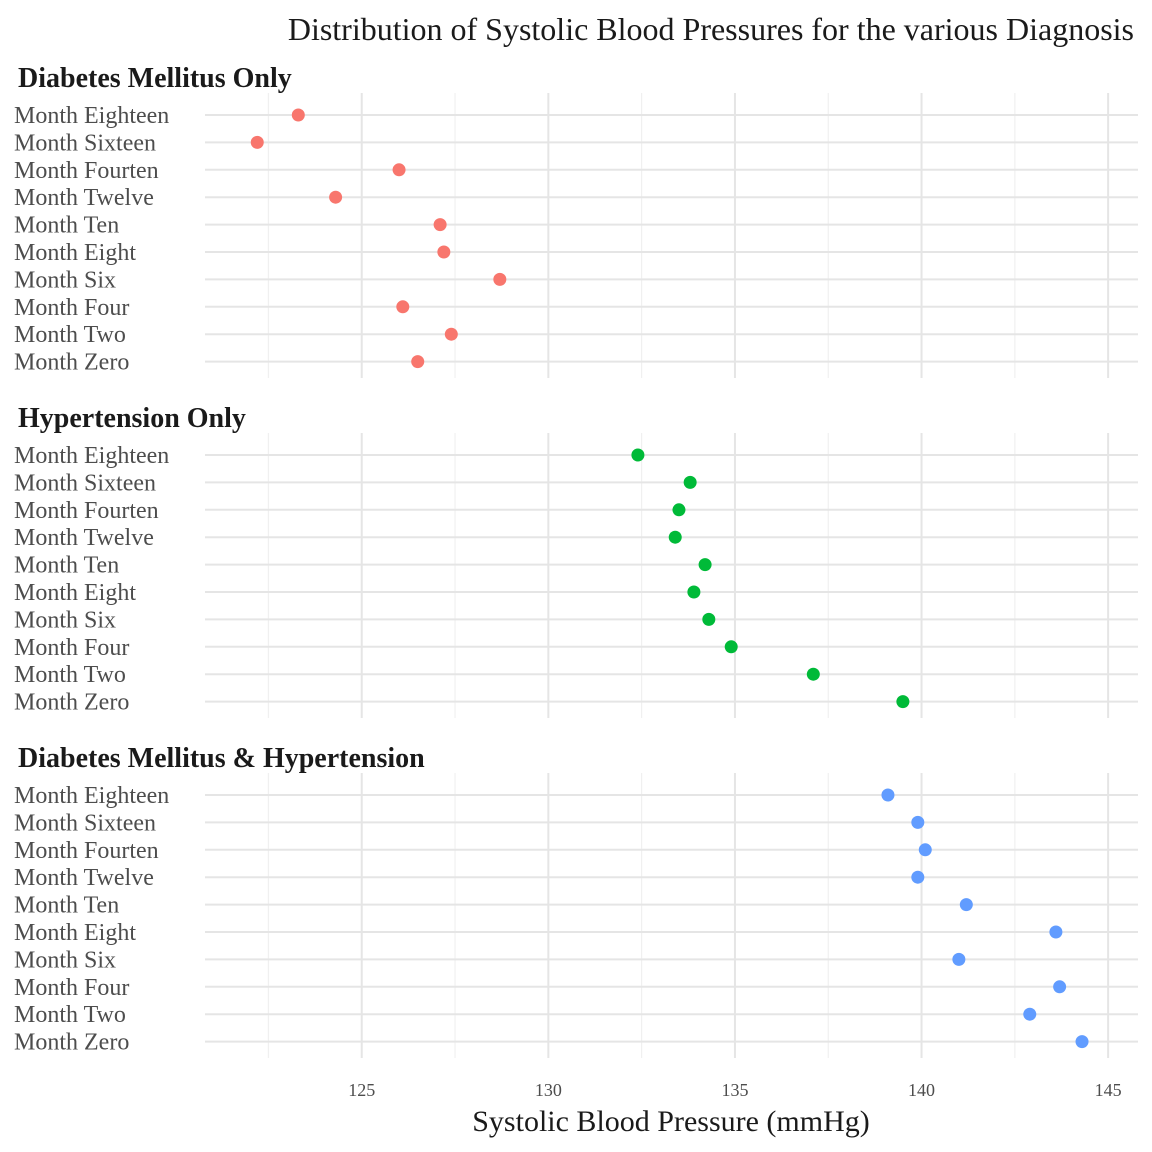  What do you see at coordinates (361, 1090) in the screenshot?
I see `x-tick-label: 125` at bounding box center [361, 1090].